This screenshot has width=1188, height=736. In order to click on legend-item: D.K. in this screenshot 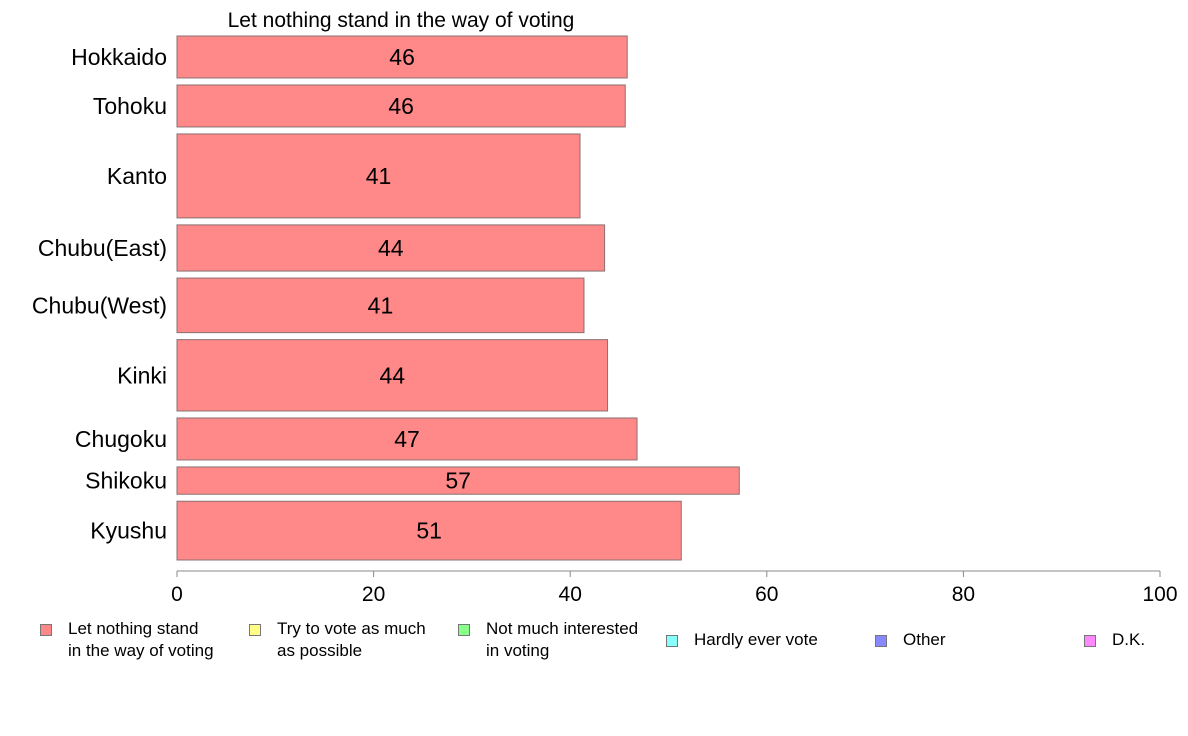, I will do `click(1114, 640)`.